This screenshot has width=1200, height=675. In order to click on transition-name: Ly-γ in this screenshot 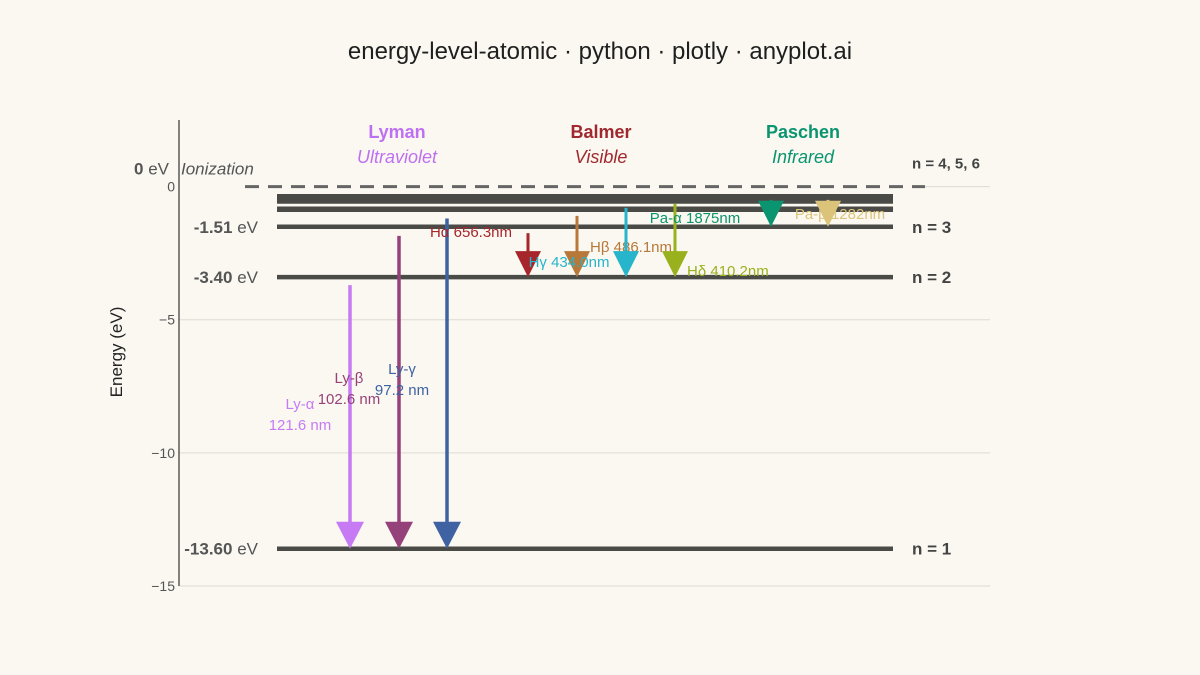, I will do `click(402, 369)`.